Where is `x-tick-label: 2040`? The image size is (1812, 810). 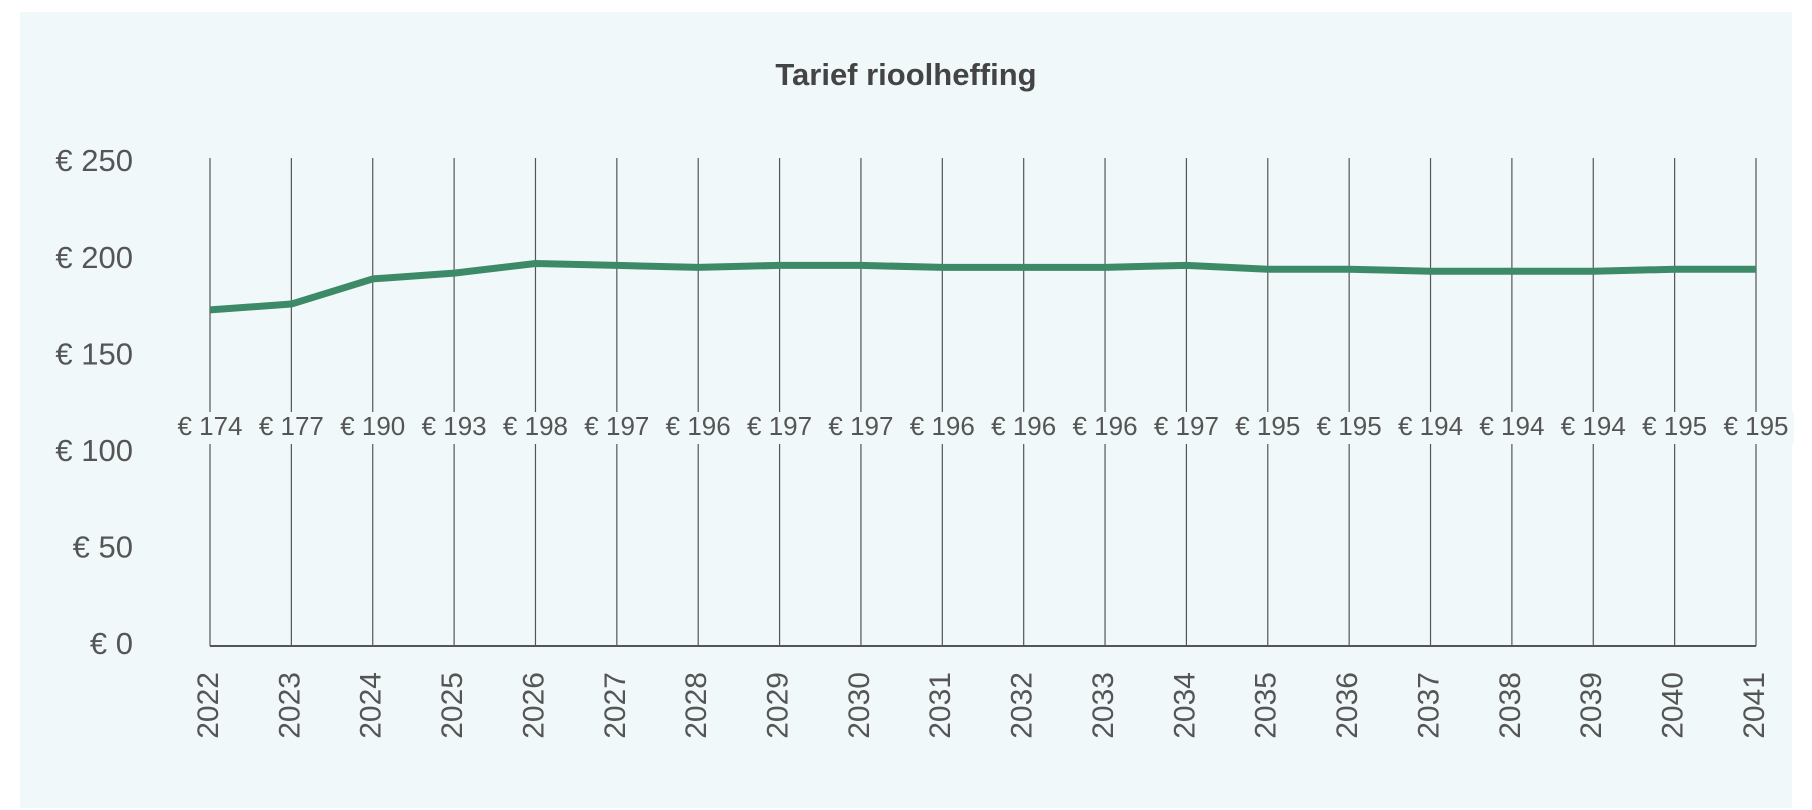
x-tick-label: 2040 is located at coordinates (1673, 705).